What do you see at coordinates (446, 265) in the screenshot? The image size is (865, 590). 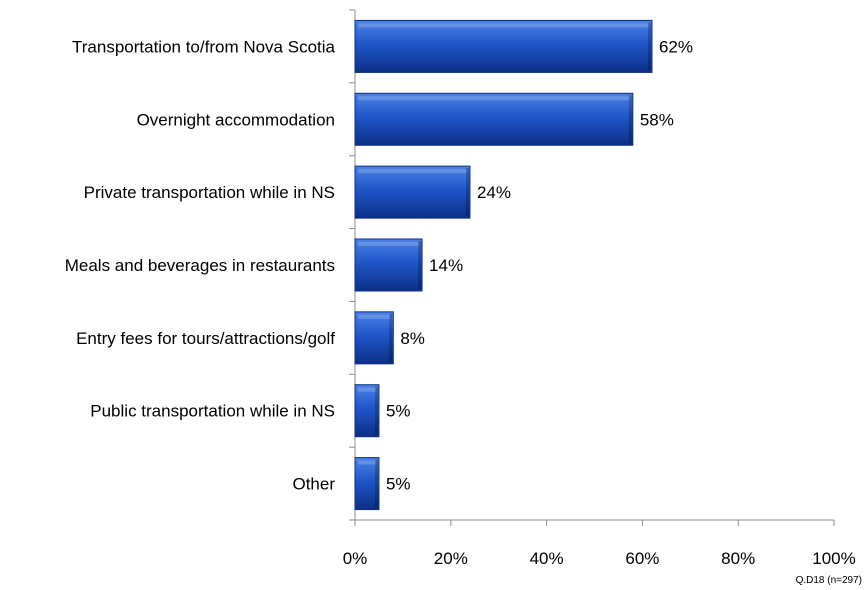 I see `value-label: 14%` at bounding box center [446, 265].